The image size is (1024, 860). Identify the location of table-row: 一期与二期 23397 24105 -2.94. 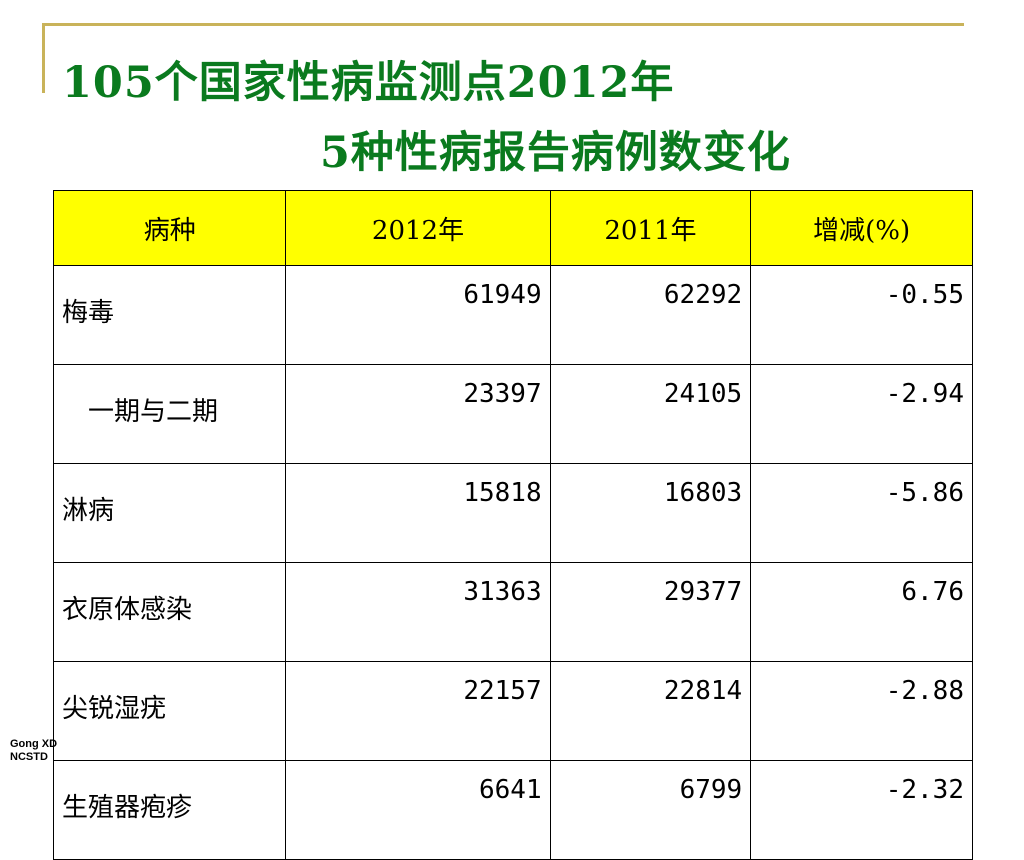
(512, 414).